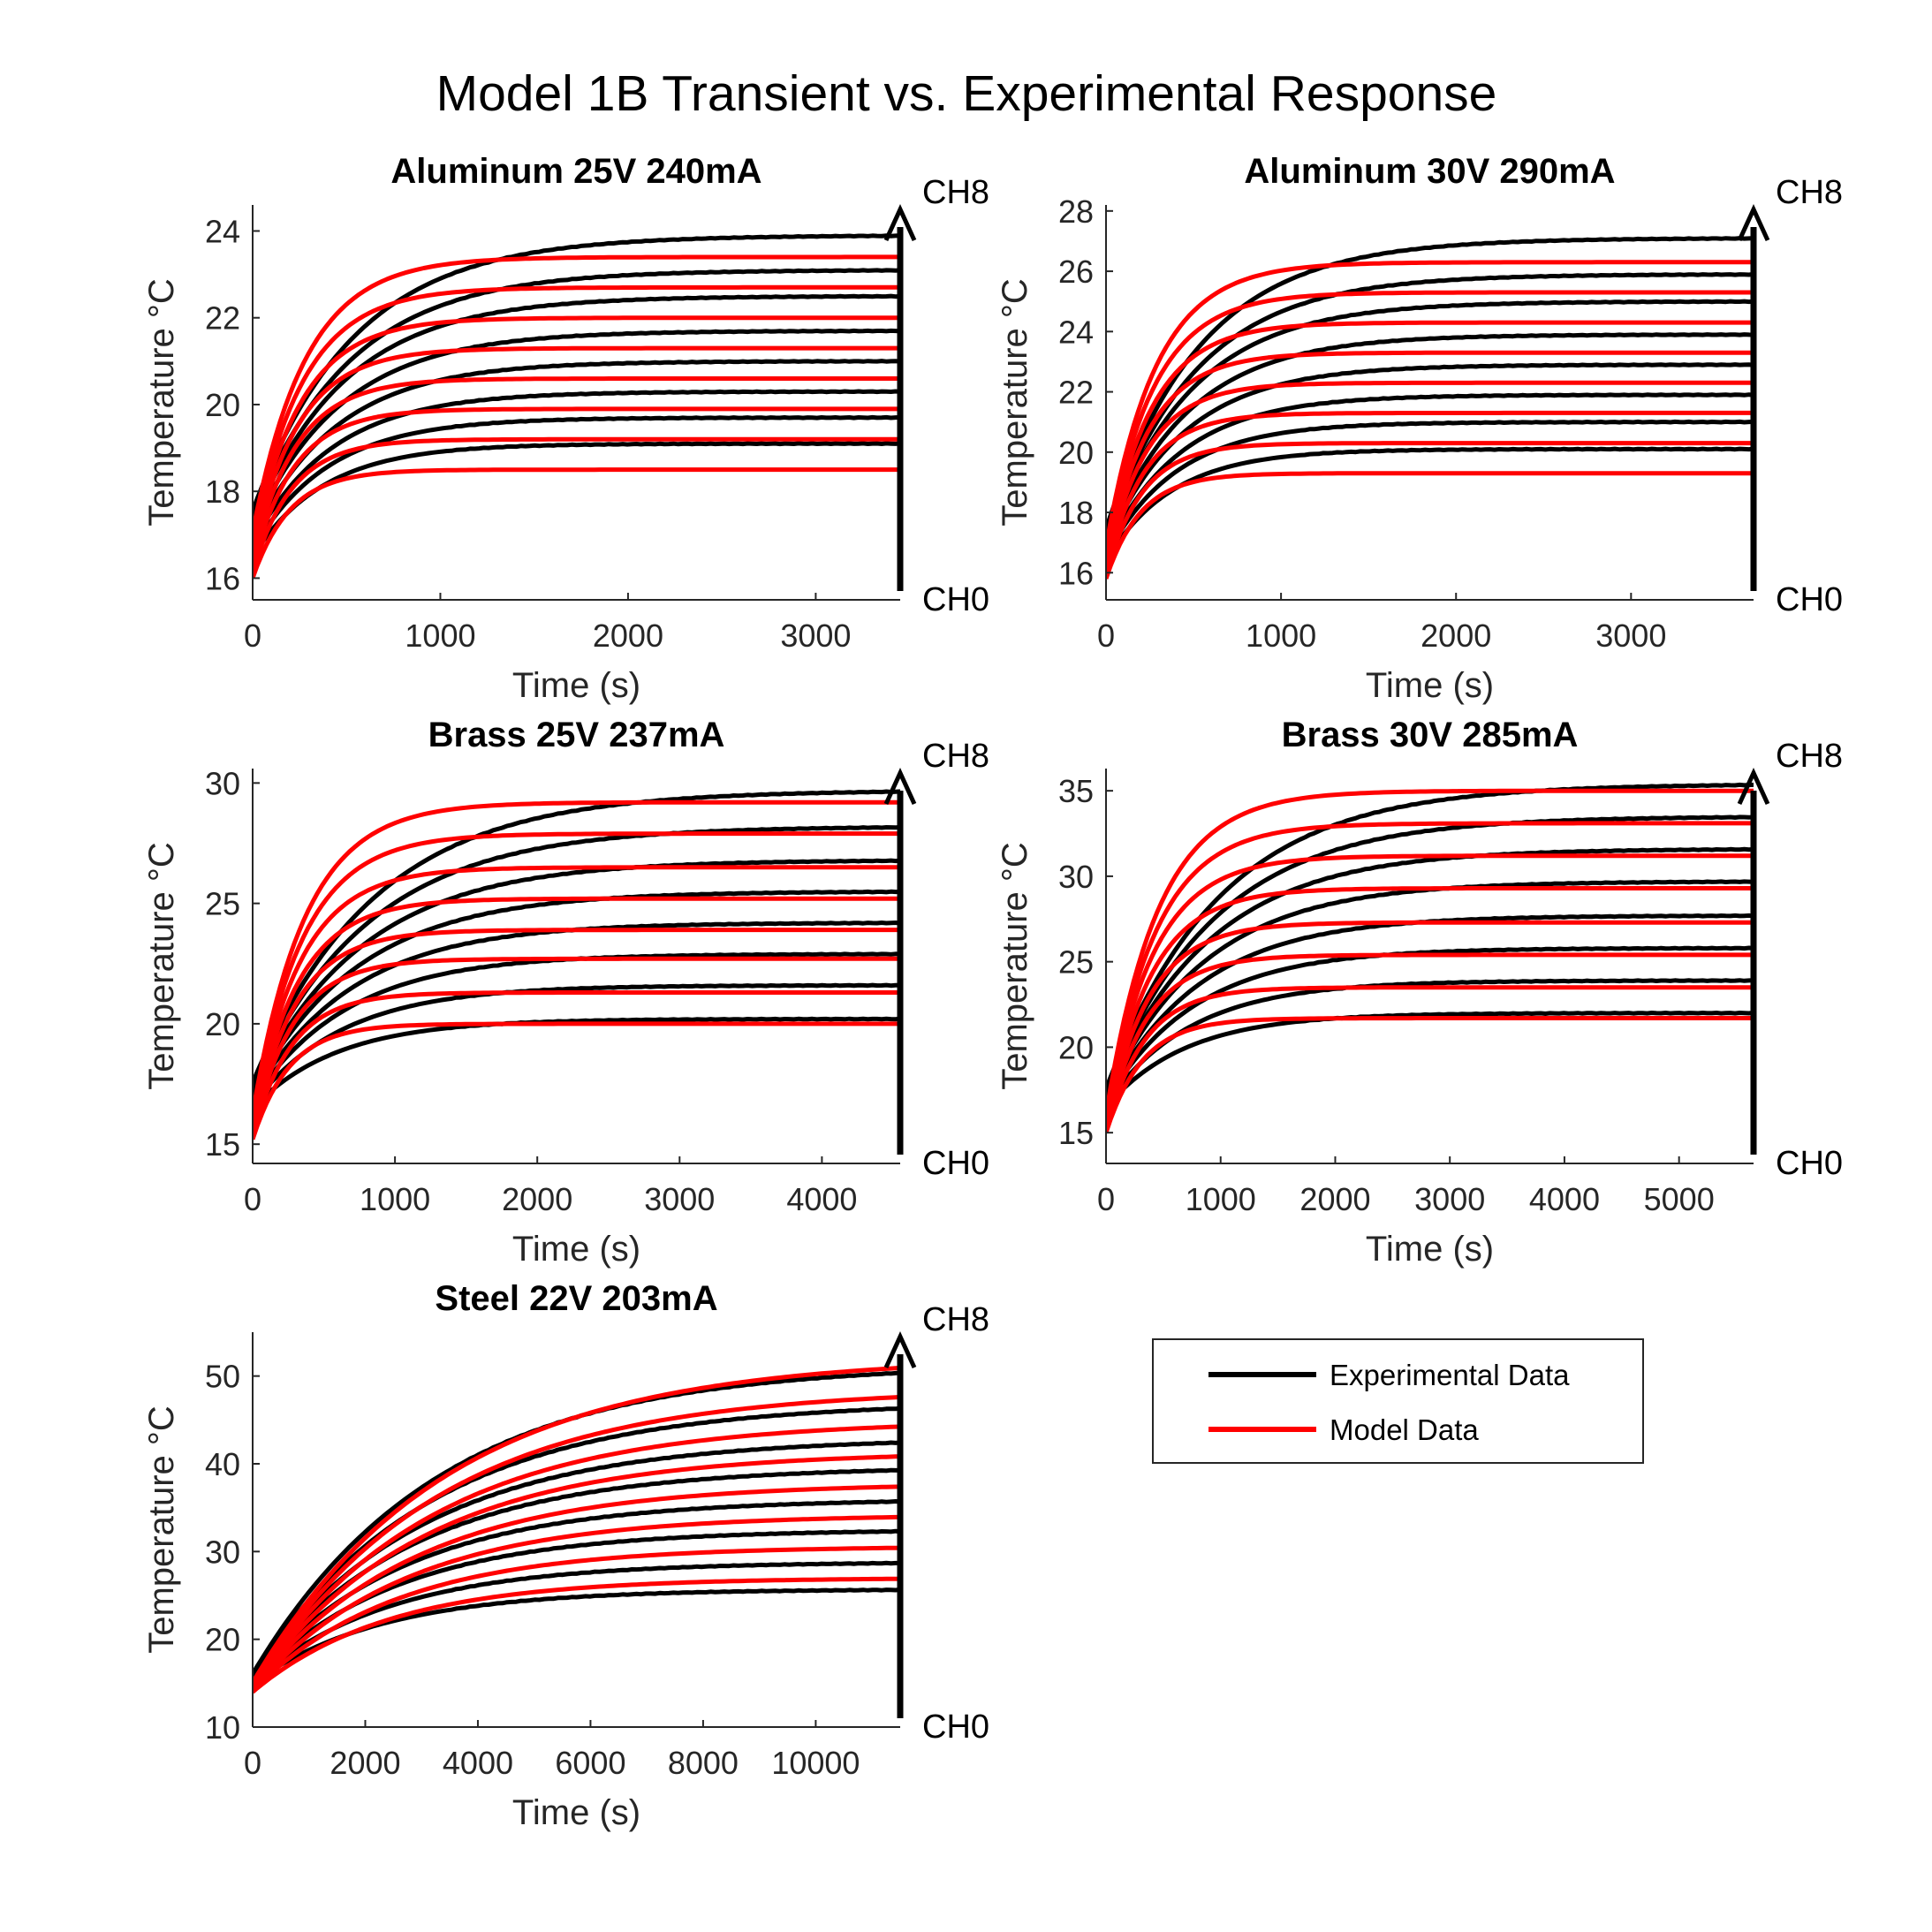  I want to click on y-tick-label: 16, so click(223, 578).